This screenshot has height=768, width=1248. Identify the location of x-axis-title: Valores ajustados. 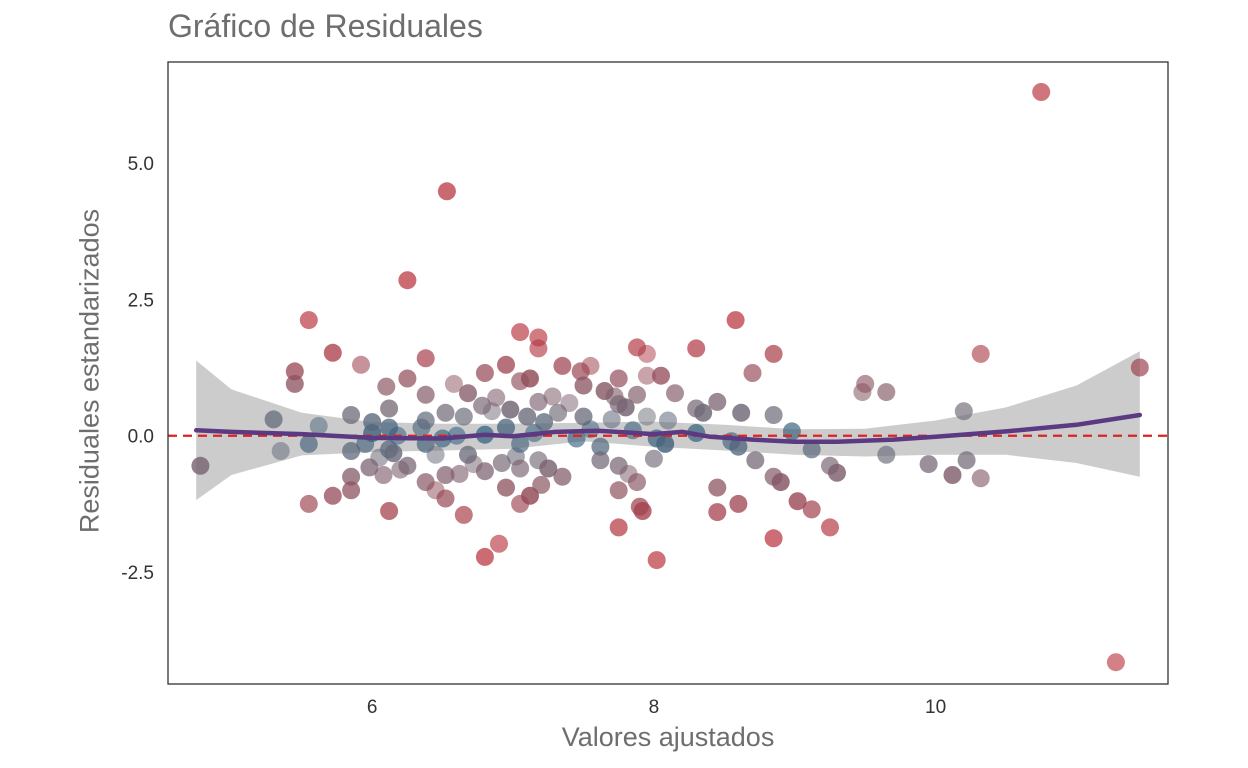
(668, 737).